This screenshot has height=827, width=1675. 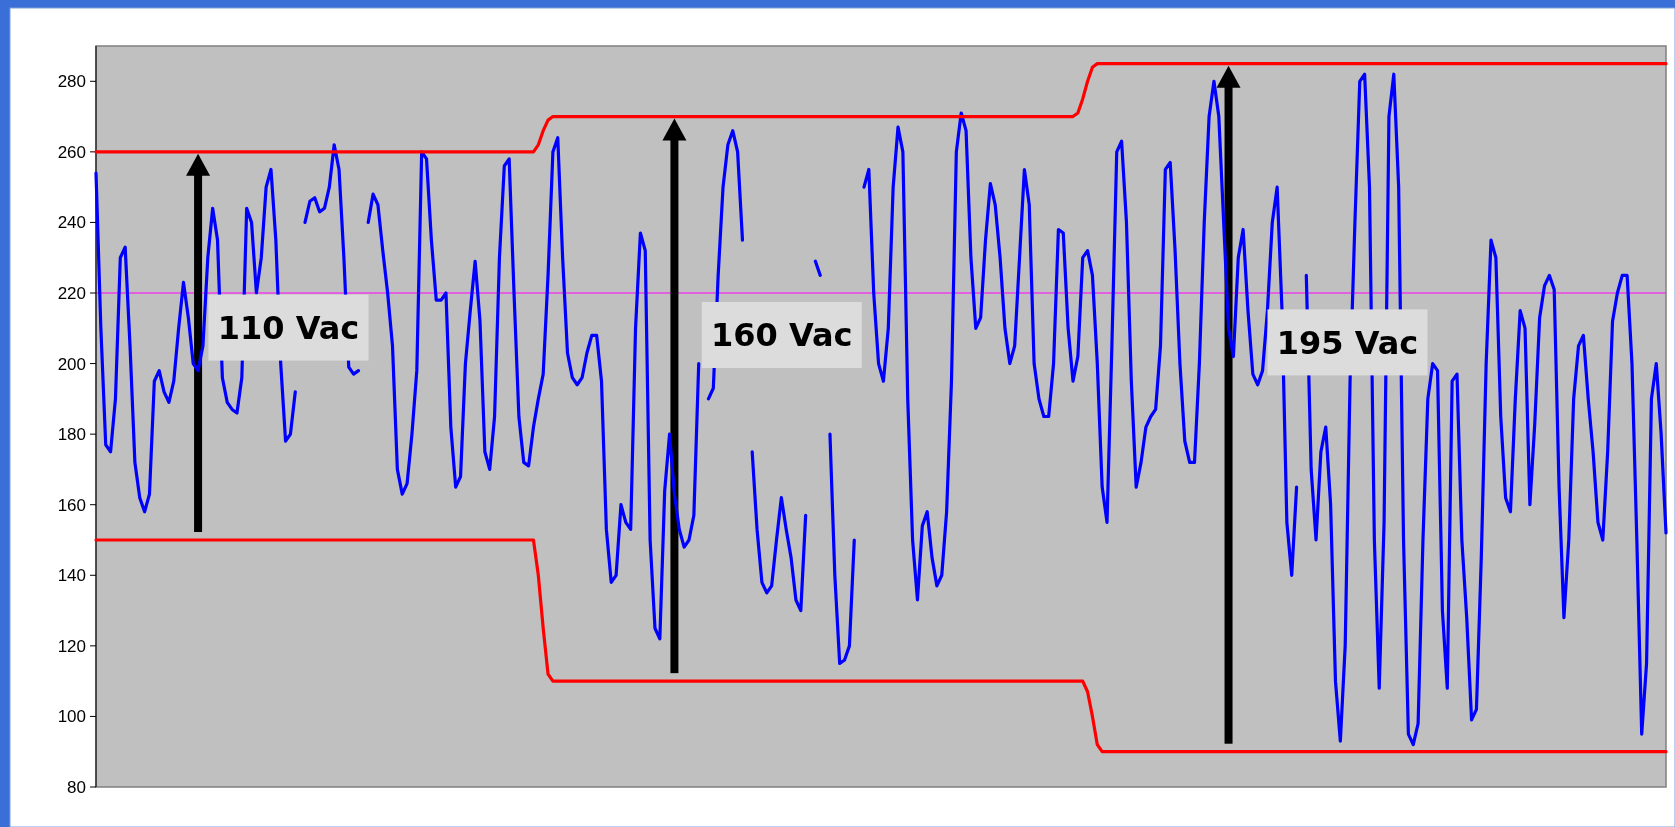 What do you see at coordinates (288, 327) in the screenshot?
I see `annotation: 110 Vac` at bounding box center [288, 327].